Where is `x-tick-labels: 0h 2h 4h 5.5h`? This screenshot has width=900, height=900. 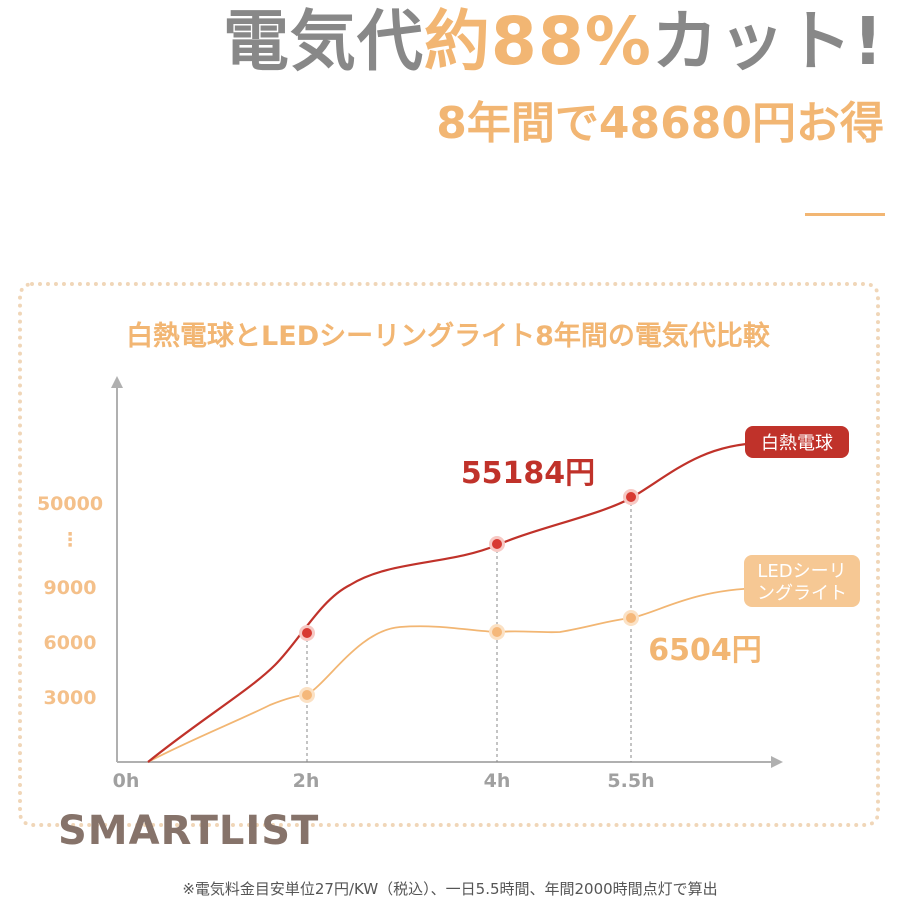 x-tick-labels: 0h 2h 4h 5.5h is located at coordinates (384, 781).